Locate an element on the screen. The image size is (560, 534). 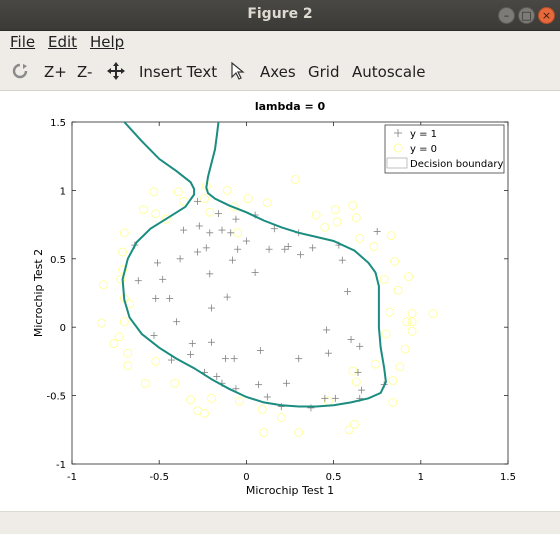
legend: y = 1 y = 0 Decision boundary is located at coordinates (444, 149).